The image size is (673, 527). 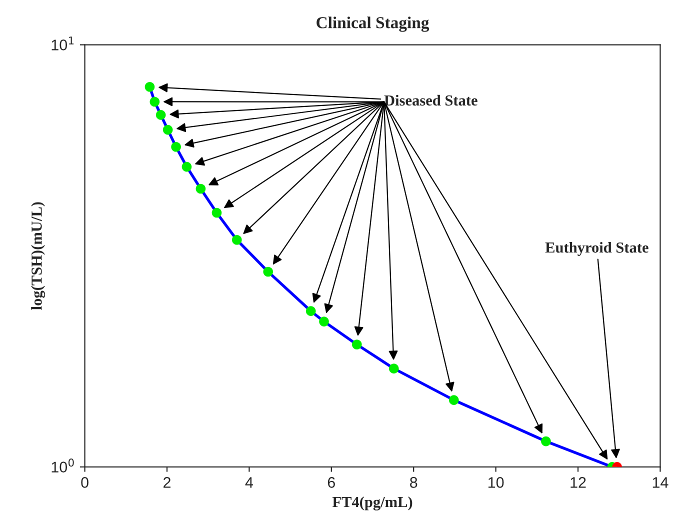 What do you see at coordinates (596, 249) in the screenshot?
I see `annotation: Euthyroid State` at bounding box center [596, 249].